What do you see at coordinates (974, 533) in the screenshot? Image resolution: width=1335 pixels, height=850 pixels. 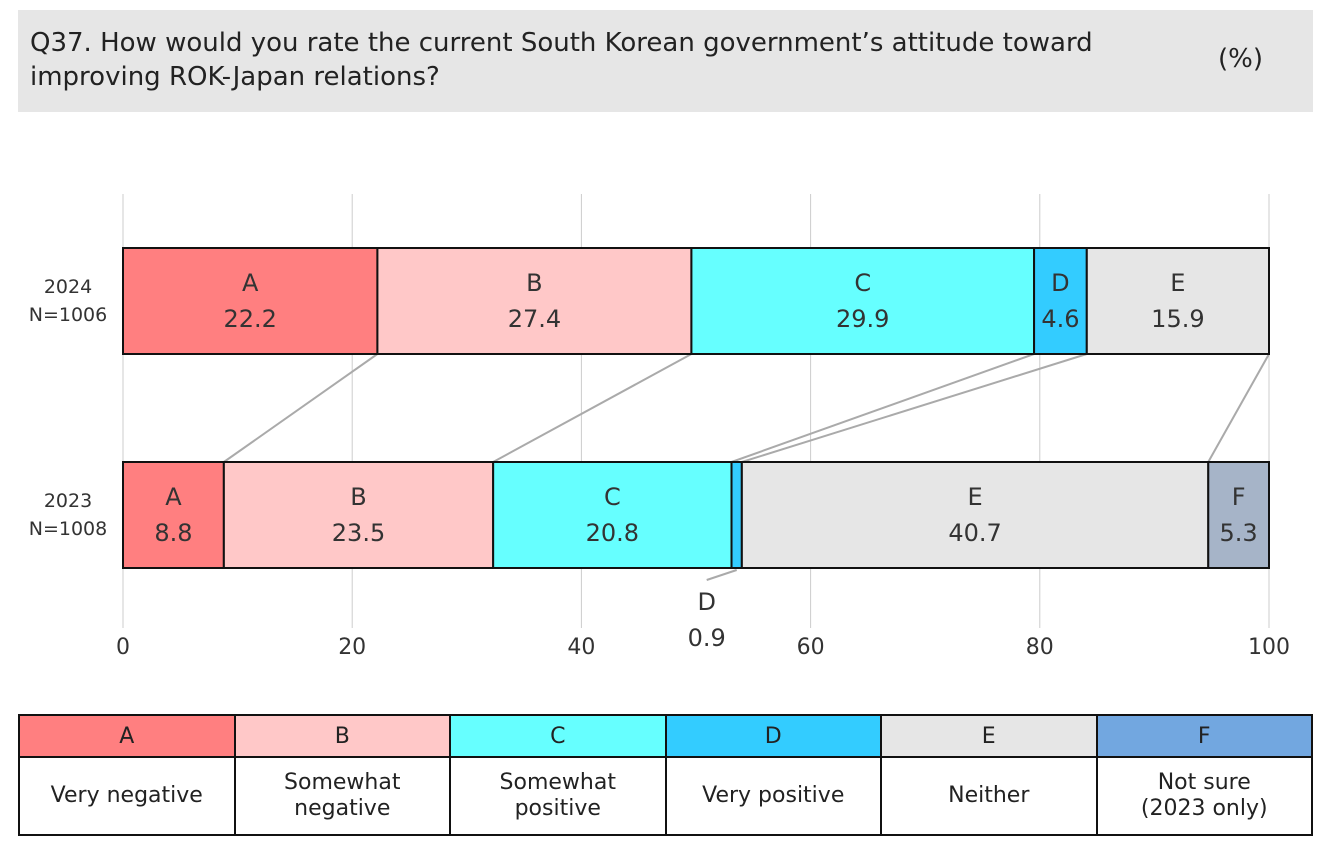 I see `bar-2023-e-value-label: 40.7` at bounding box center [974, 533].